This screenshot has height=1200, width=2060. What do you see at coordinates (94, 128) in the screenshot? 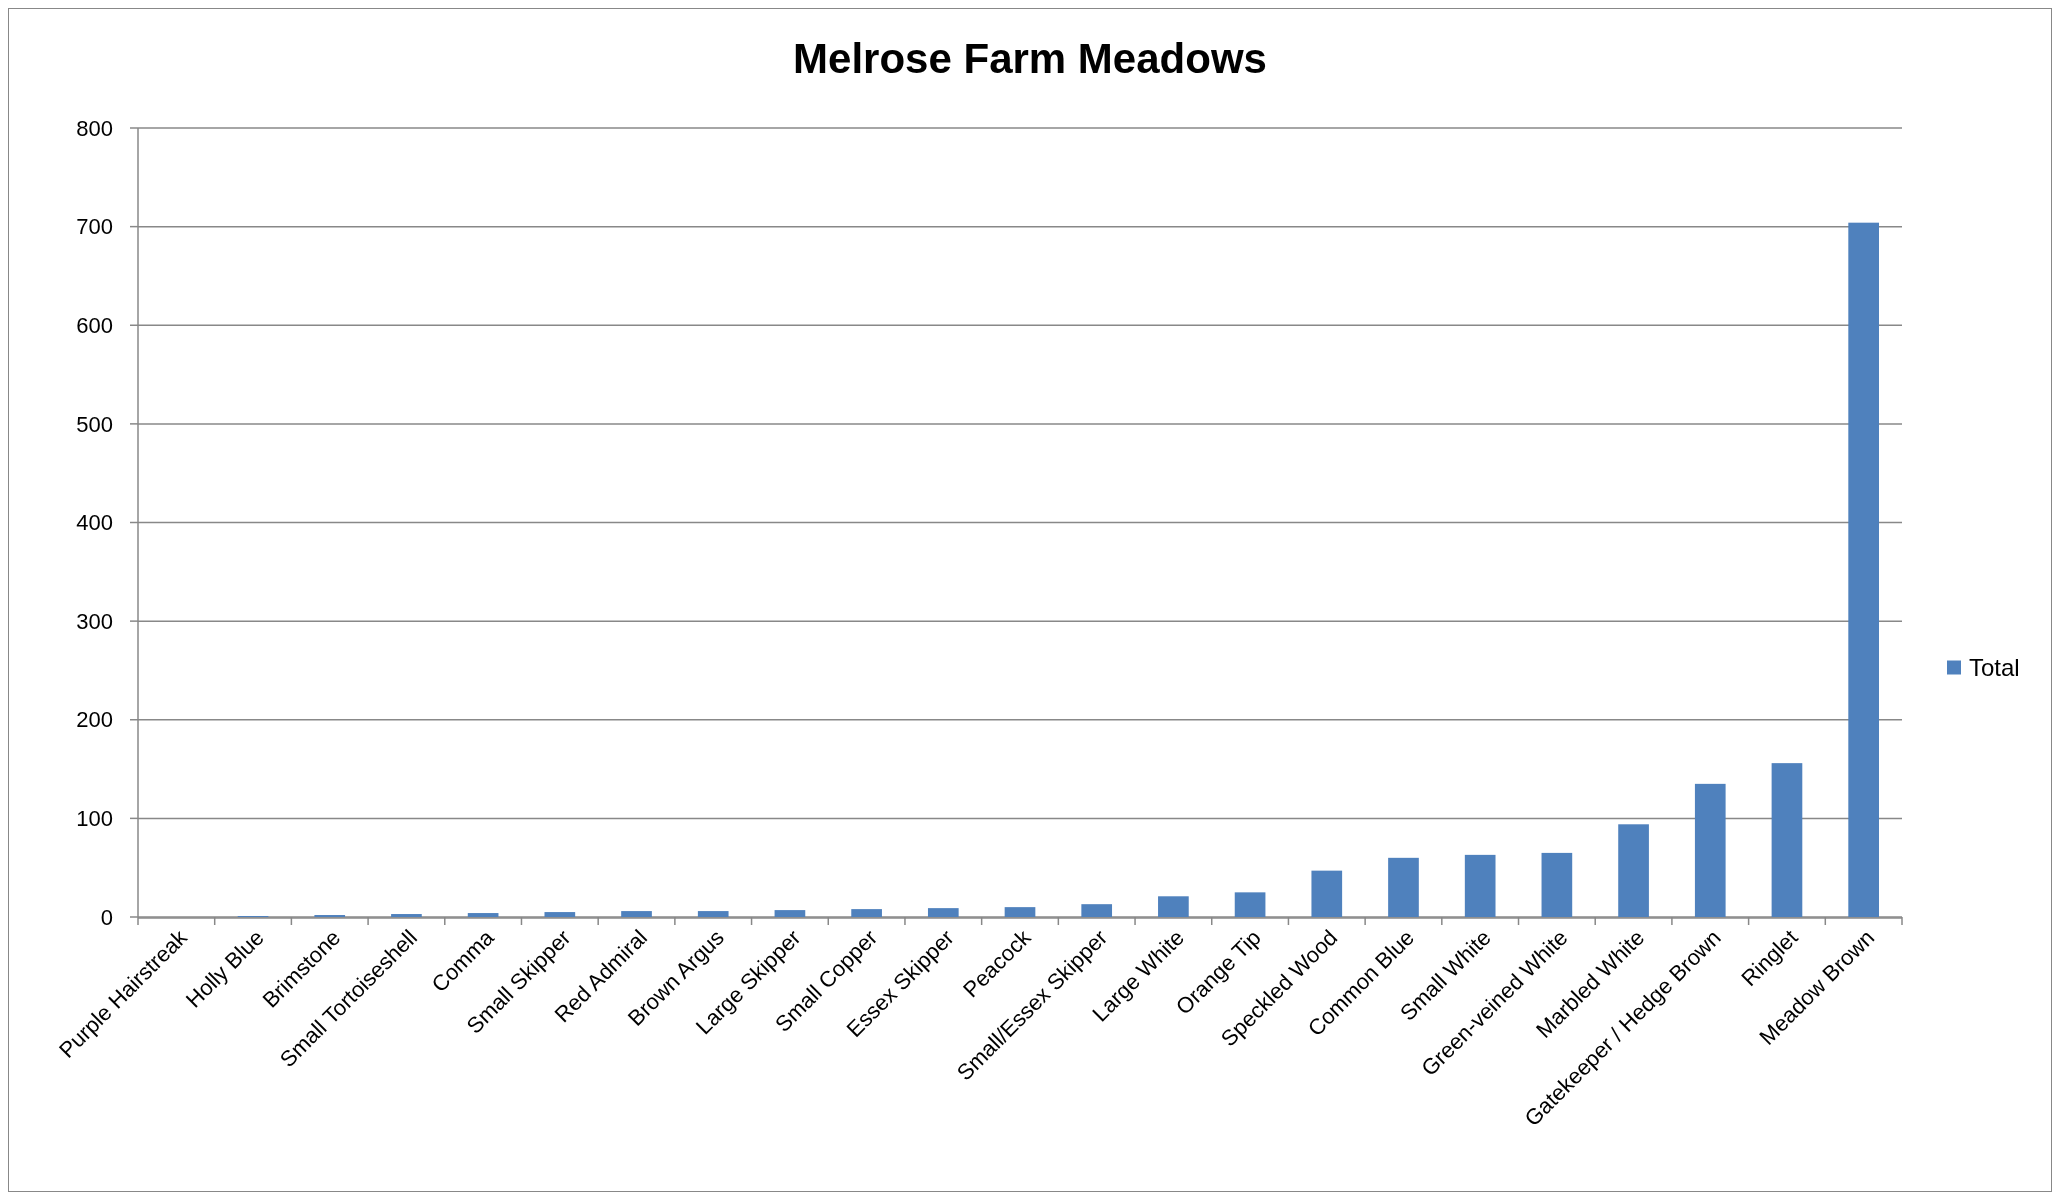
I see `y-tick-label: 800` at bounding box center [94, 128].